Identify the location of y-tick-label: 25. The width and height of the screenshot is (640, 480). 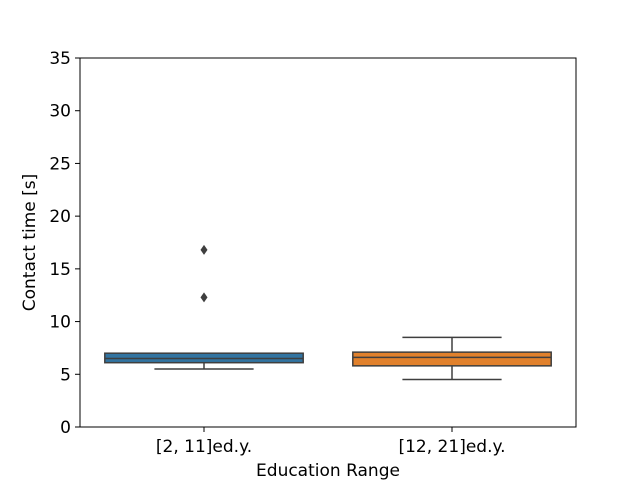
(60, 164).